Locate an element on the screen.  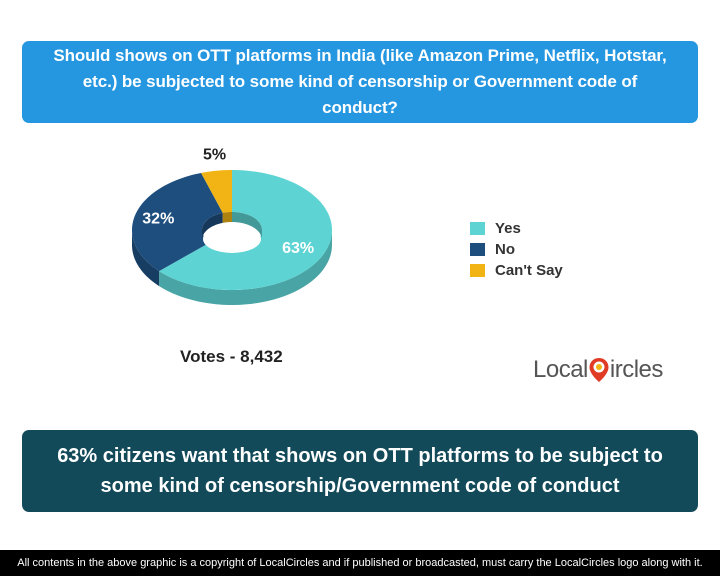
legend-item-yes: Yes is located at coordinates (516, 228).